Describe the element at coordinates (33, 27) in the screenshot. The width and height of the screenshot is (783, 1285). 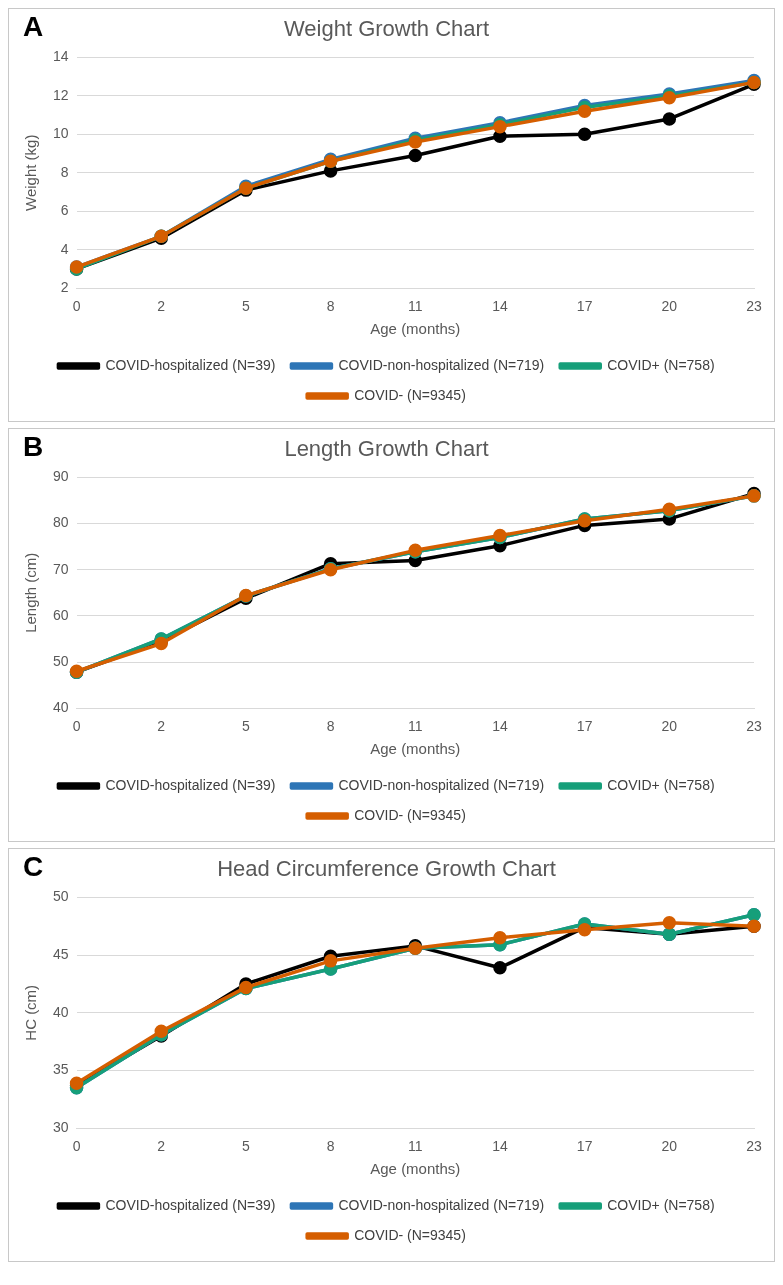
I see `text: A` at that location.